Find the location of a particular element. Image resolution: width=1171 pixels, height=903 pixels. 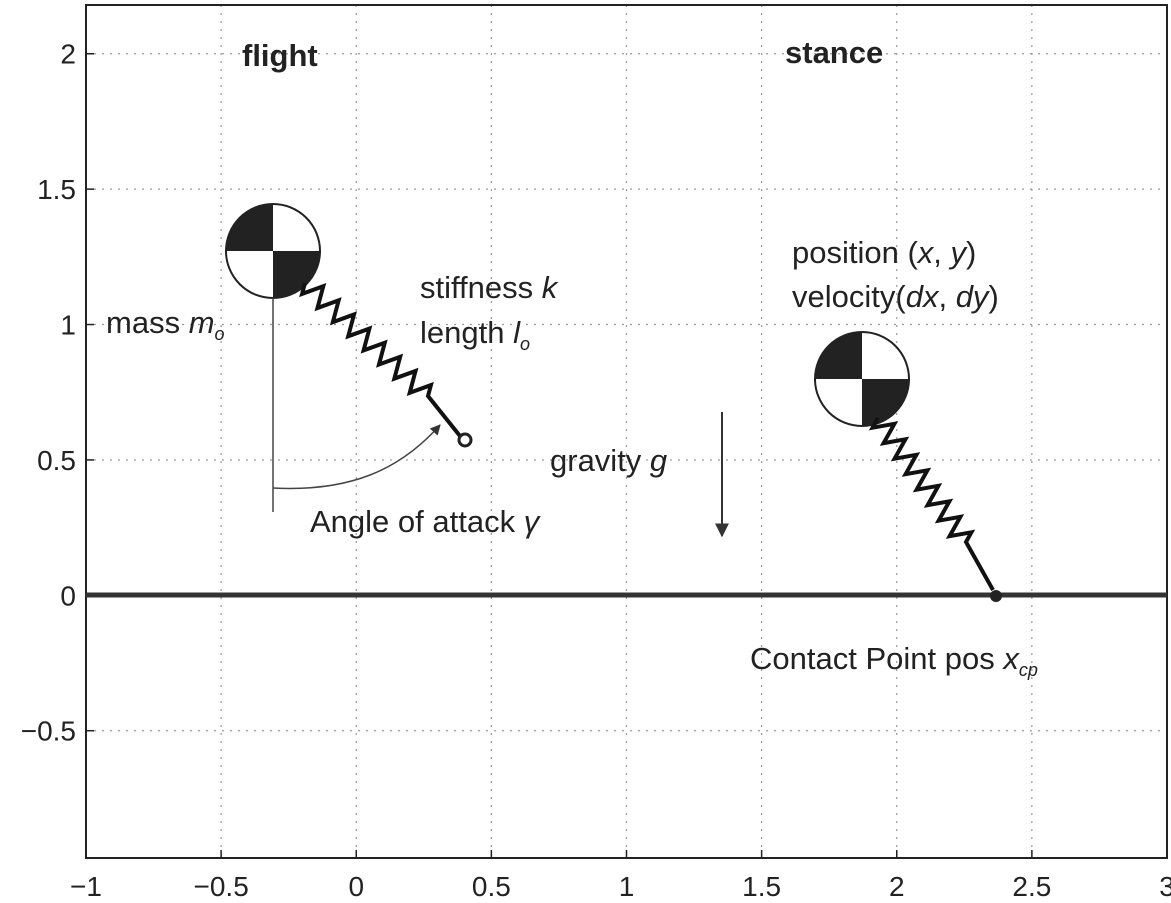

y-tick-label: −0.5 is located at coordinates (48, 731).